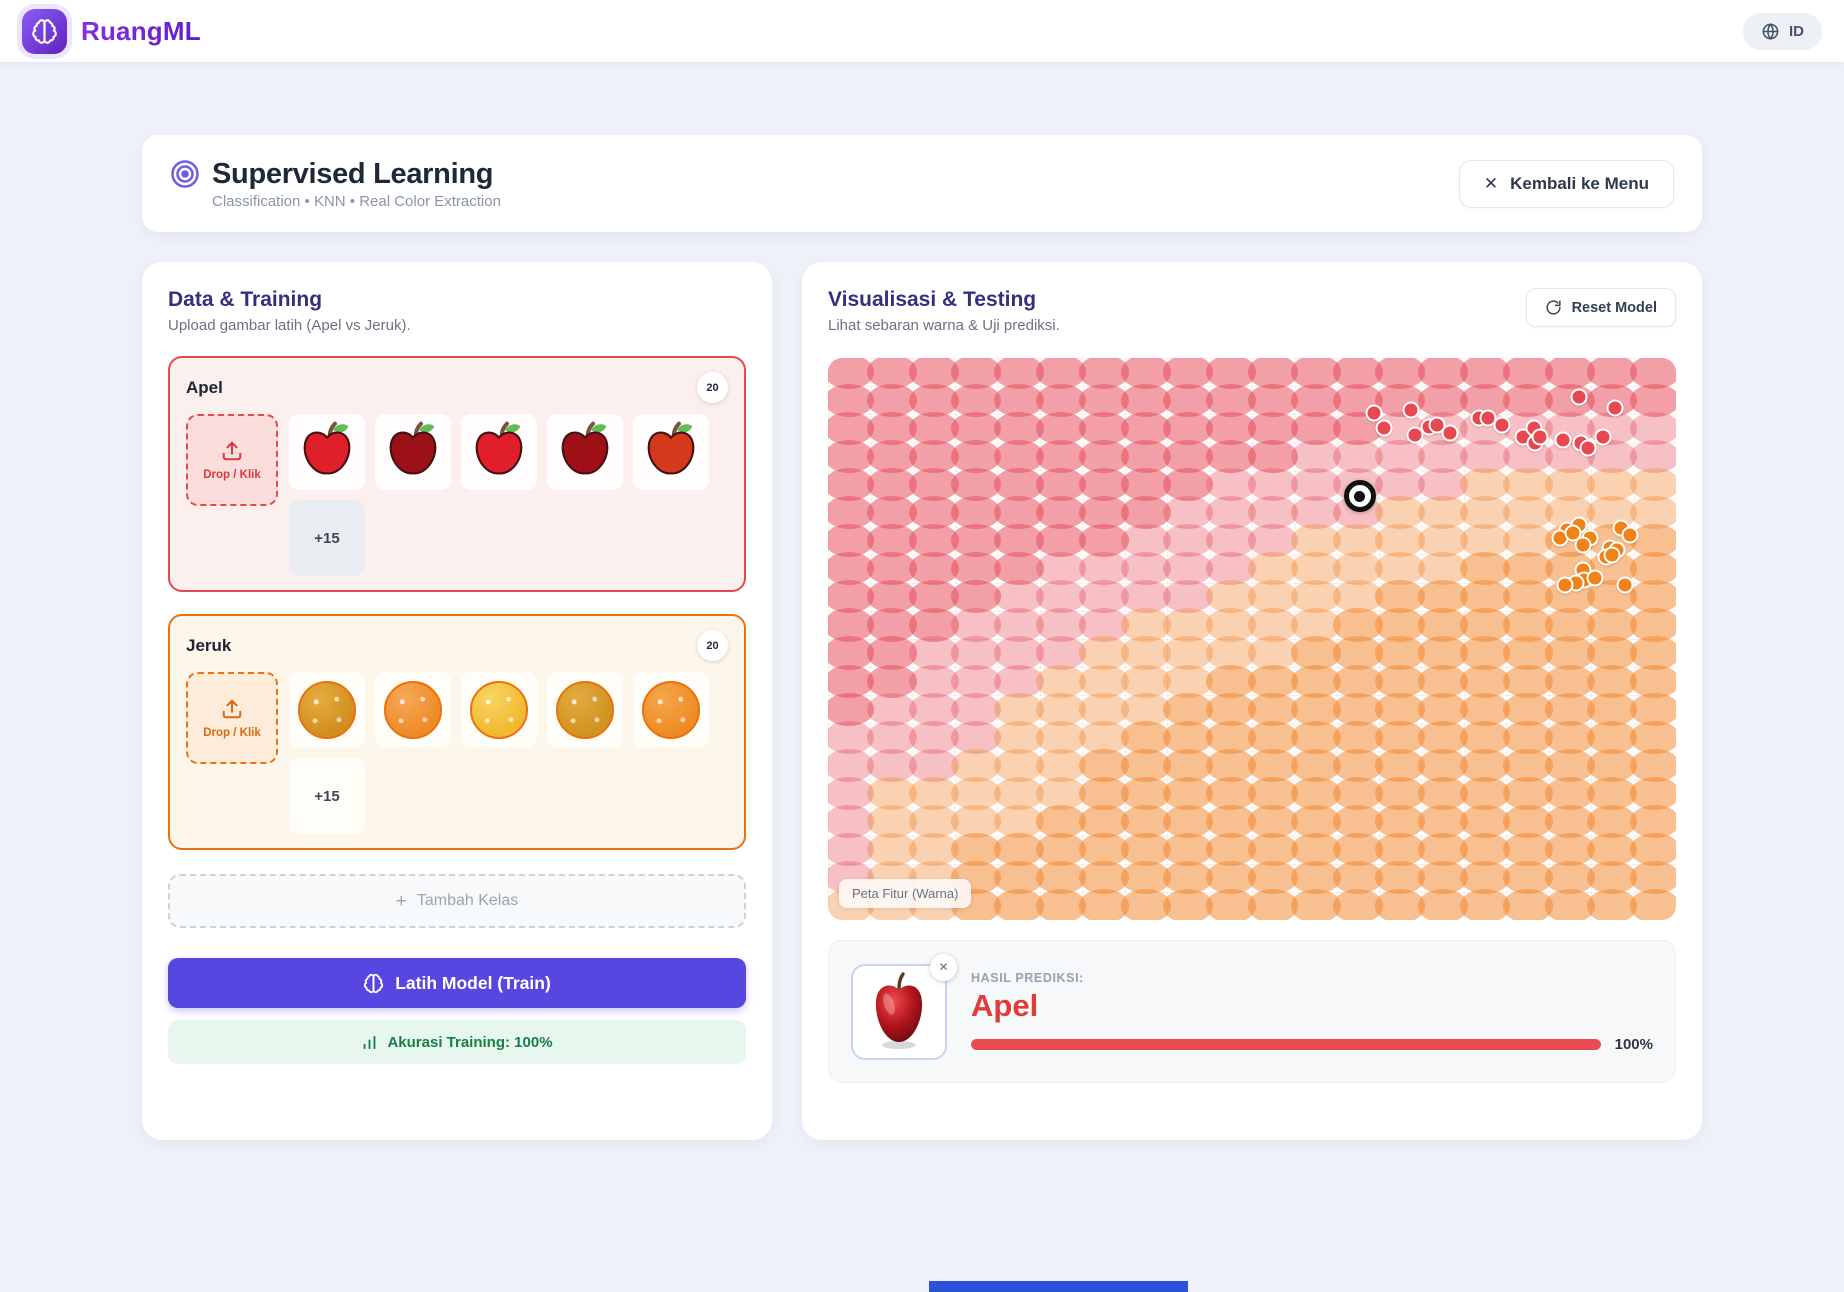  I want to click on sample-tiles-jeruk: +15, so click(508, 753).